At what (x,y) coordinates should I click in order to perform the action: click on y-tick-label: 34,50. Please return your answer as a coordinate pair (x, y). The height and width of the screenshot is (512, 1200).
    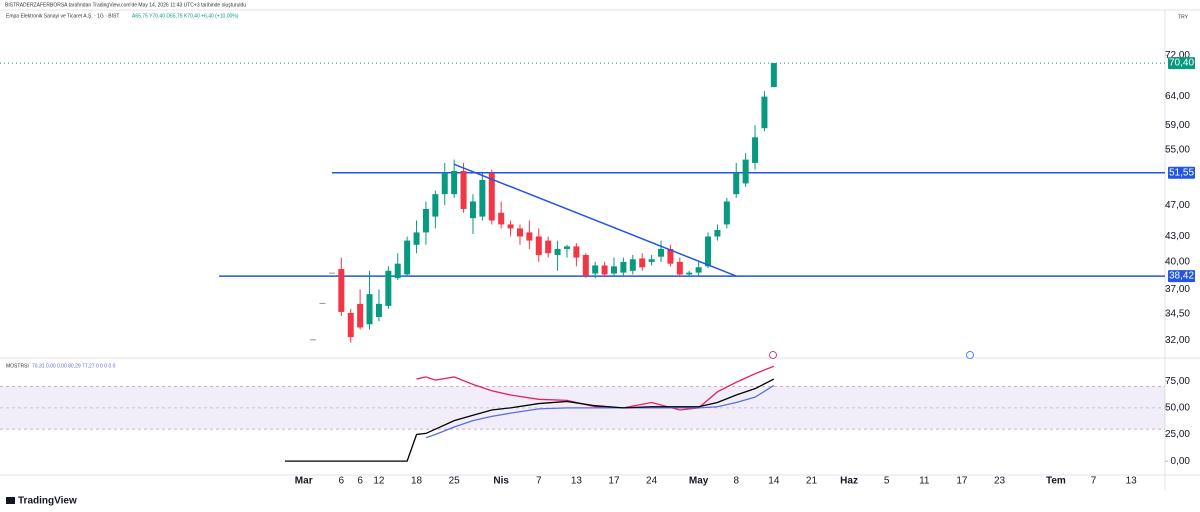
    Looking at the image, I should click on (1177, 314).